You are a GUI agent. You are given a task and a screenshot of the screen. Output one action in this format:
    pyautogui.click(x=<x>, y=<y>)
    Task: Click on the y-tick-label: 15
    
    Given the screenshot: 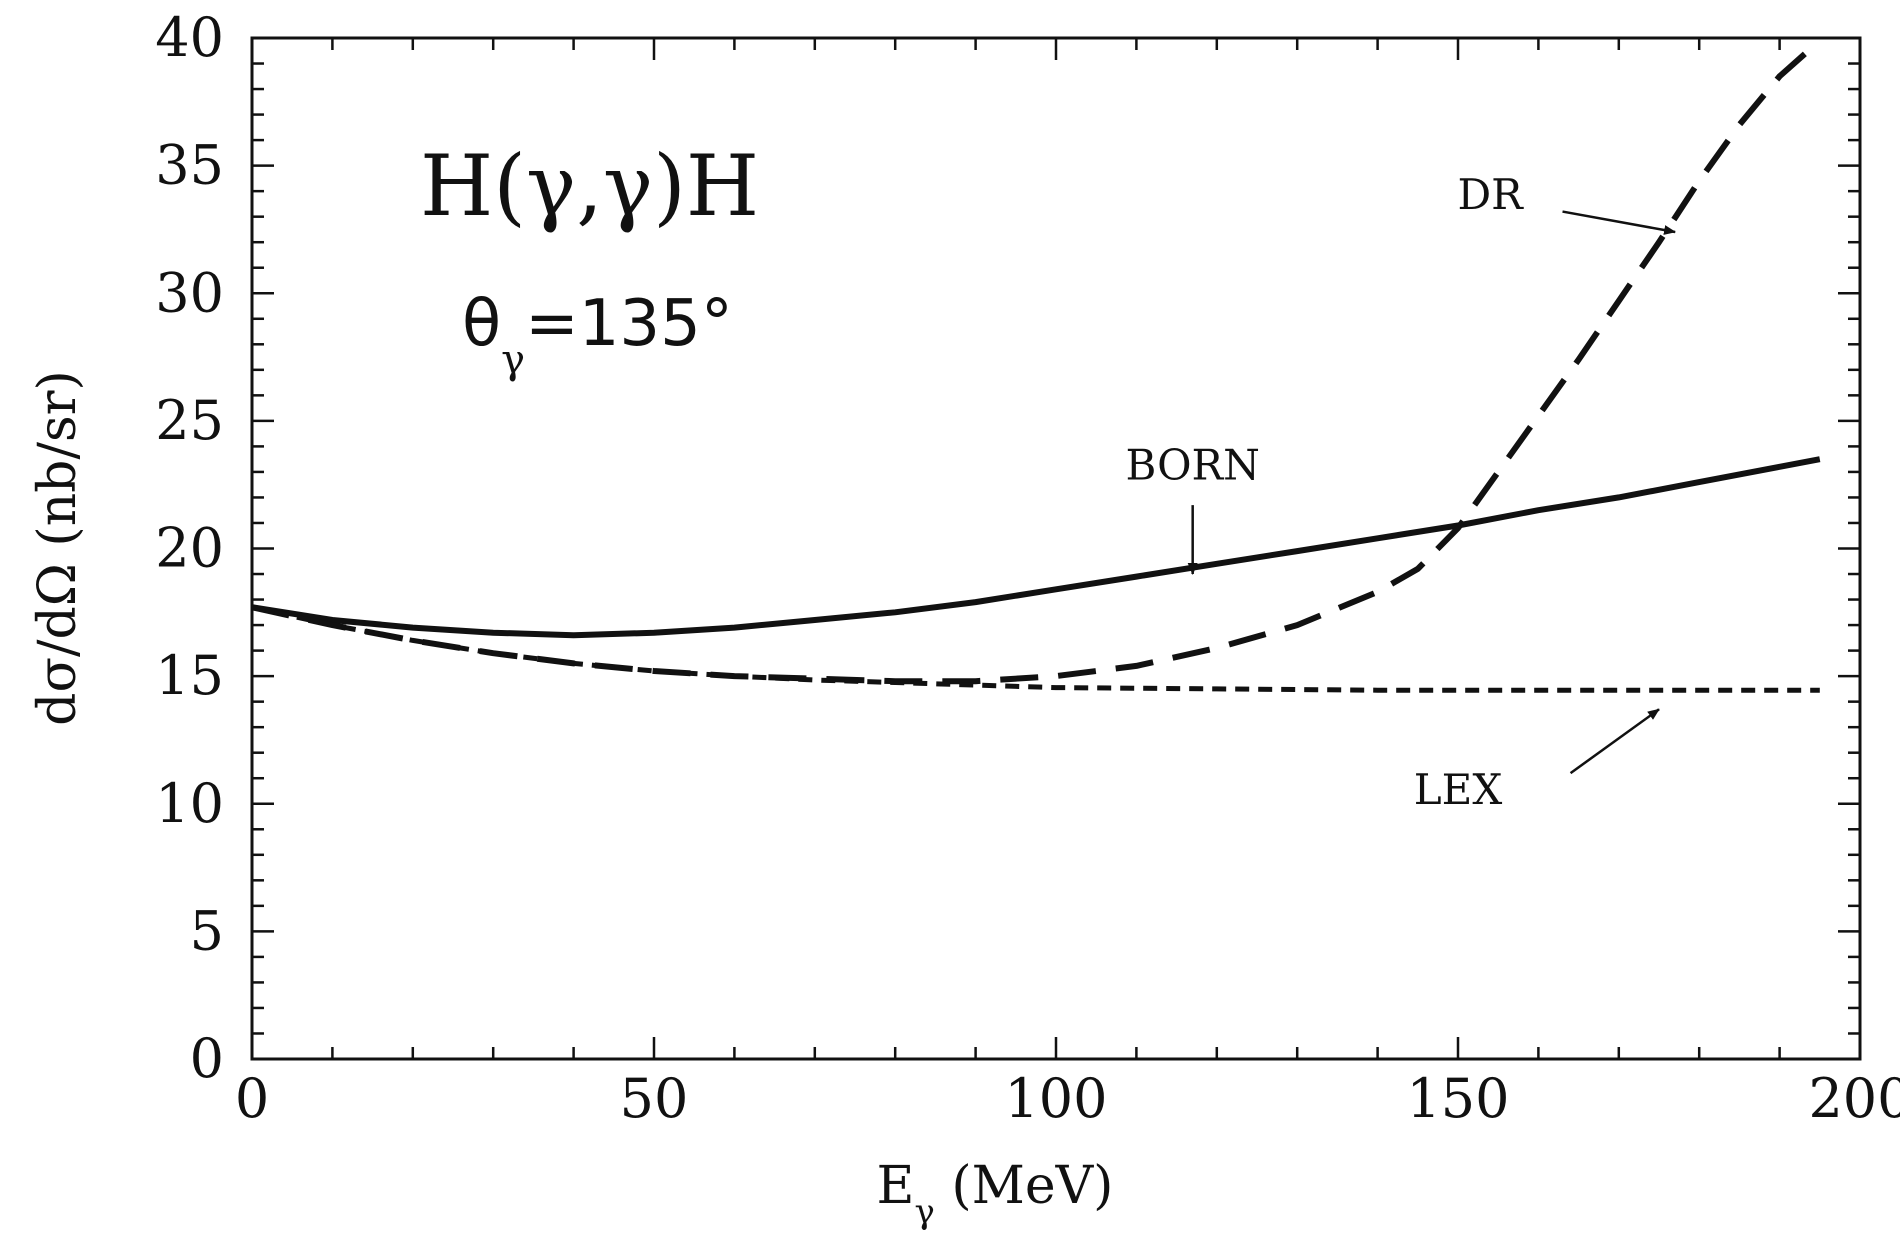 What is the action you would take?
    pyautogui.click(x=189, y=675)
    